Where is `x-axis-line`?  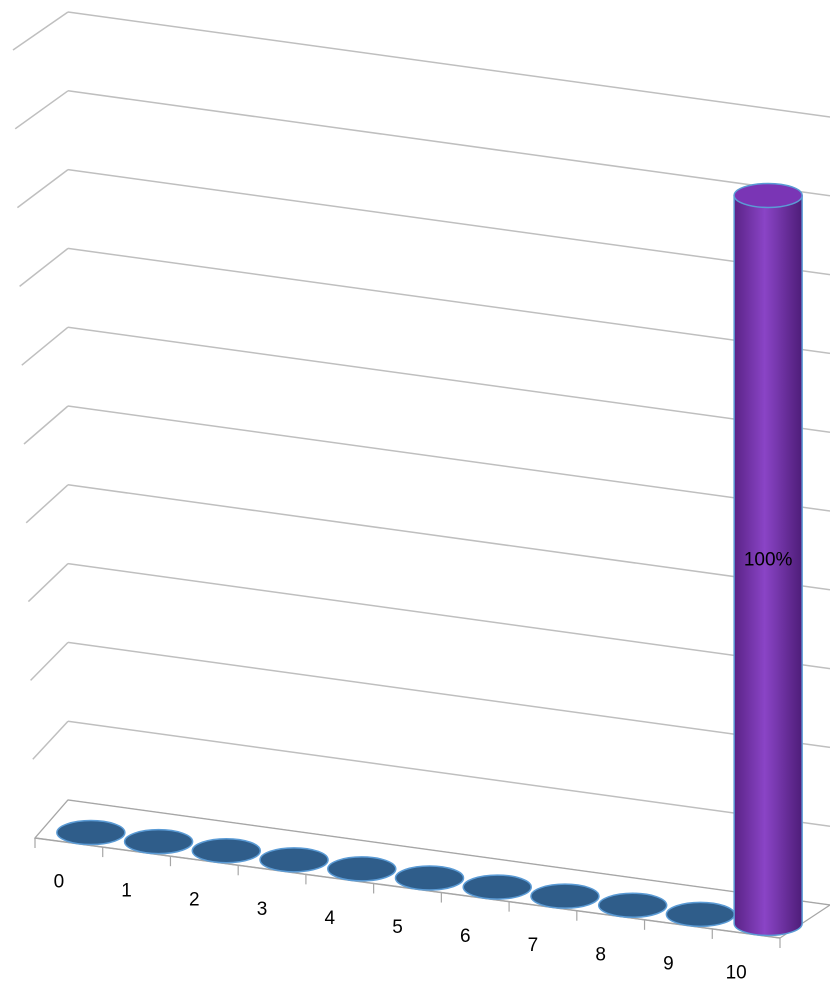 x-axis-line is located at coordinates (407, 888).